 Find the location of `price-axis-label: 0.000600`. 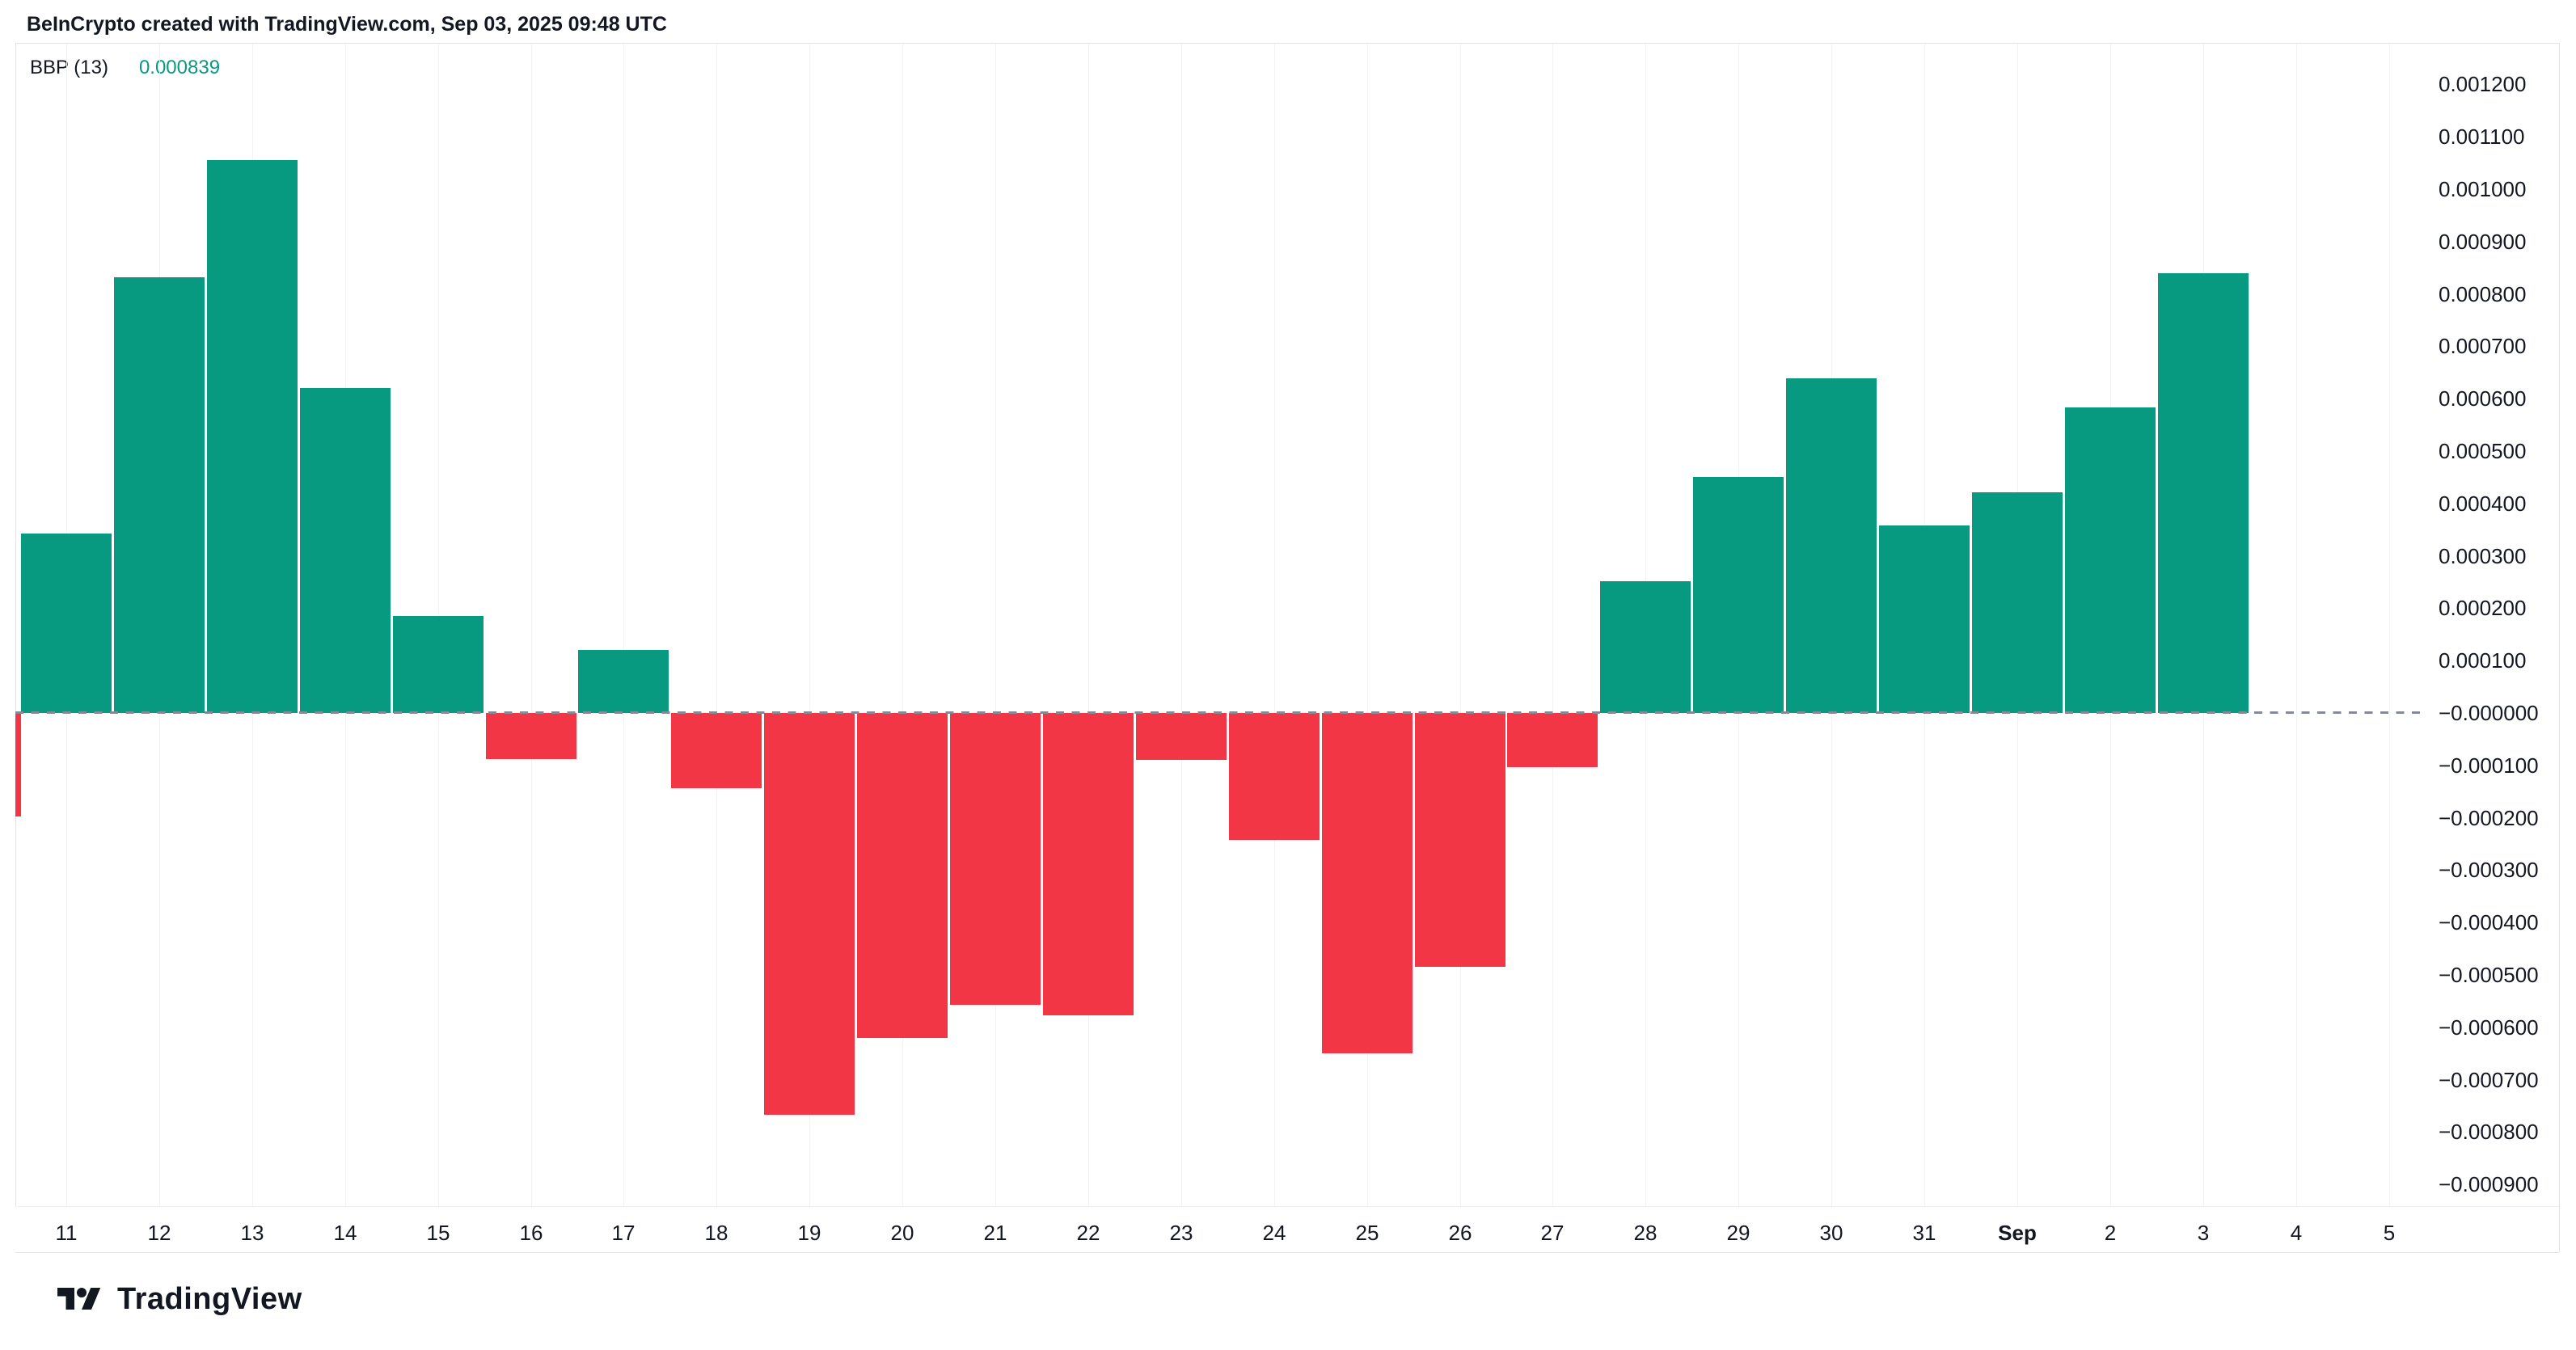

price-axis-label: 0.000600 is located at coordinates (2483, 398).